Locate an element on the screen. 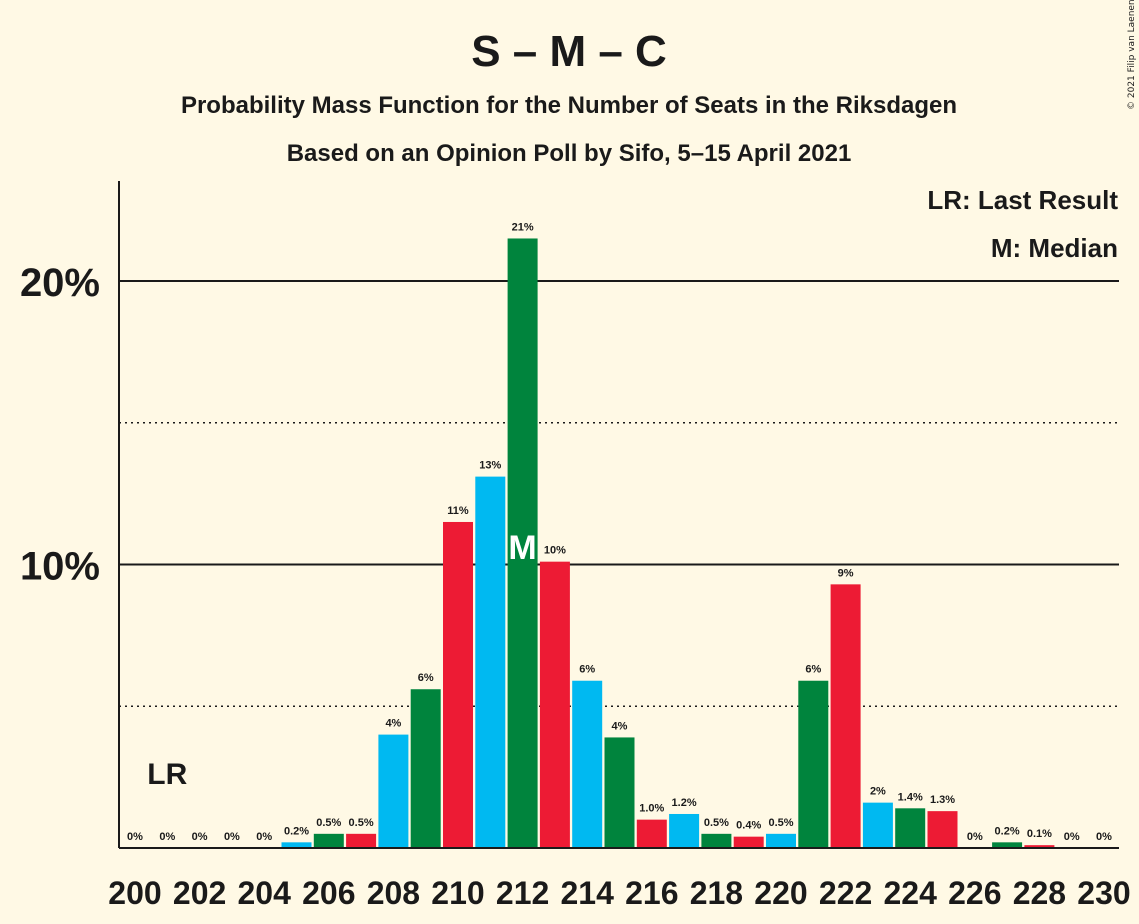 The image size is (1139, 924). bar-label-seat-227: 0.2% is located at coordinates (1007, 831).